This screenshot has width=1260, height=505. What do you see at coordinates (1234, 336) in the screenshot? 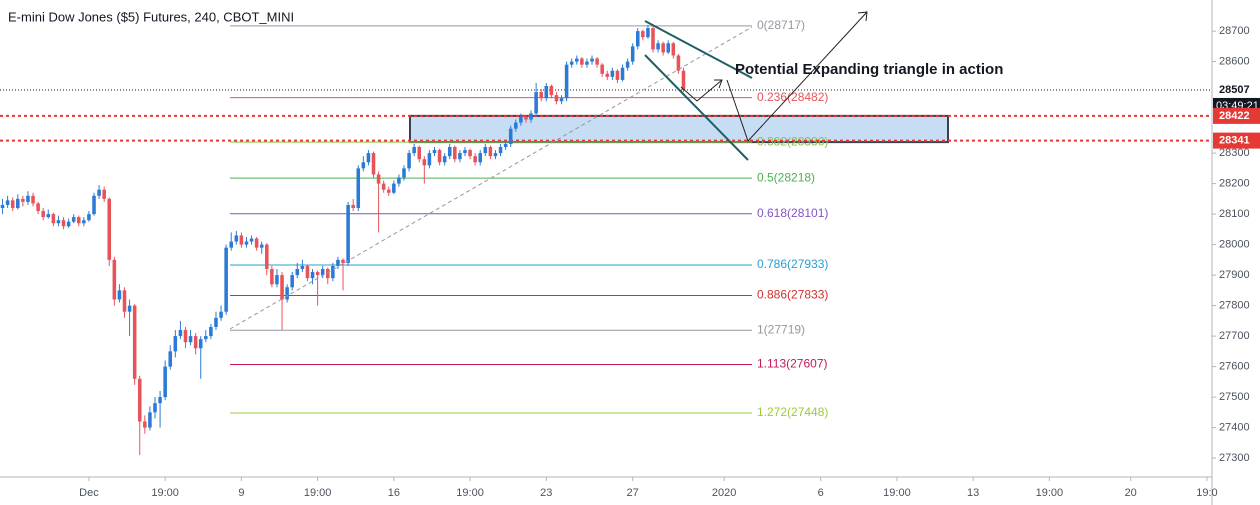
I see `y-tick-label: 27700` at bounding box center [1234, 336].